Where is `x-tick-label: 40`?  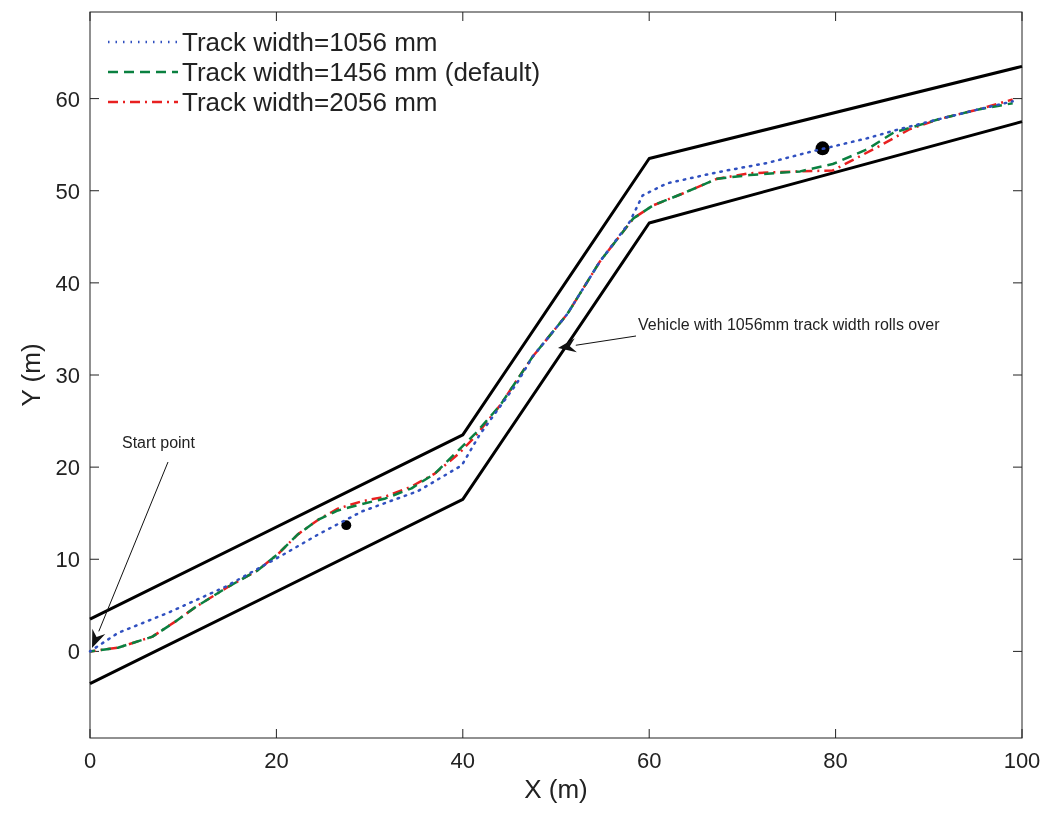
x-tick-label: 40 is located at coordinates (463, 760).